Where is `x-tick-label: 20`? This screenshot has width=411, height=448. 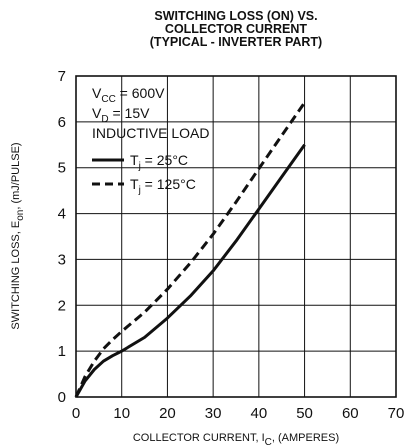 x-tick-label: 20 is located at coordinates (167, 413).